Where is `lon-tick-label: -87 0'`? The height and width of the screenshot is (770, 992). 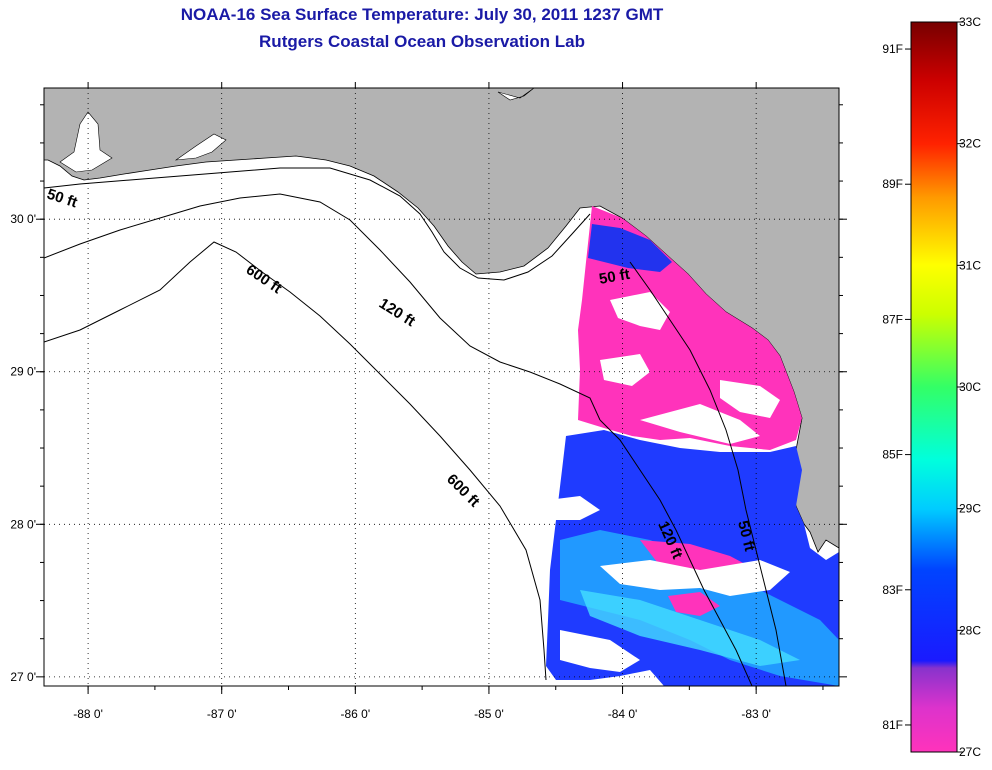 lon-tick-label: -87 0' is located at coordinates (222, 714).